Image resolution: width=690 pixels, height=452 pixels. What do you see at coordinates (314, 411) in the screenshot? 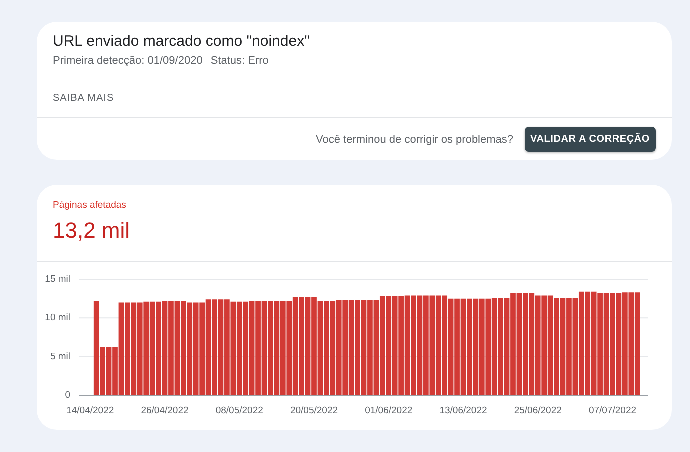
I see `x-tick-label: 20/05/2022` at bounding box center [314, 411].